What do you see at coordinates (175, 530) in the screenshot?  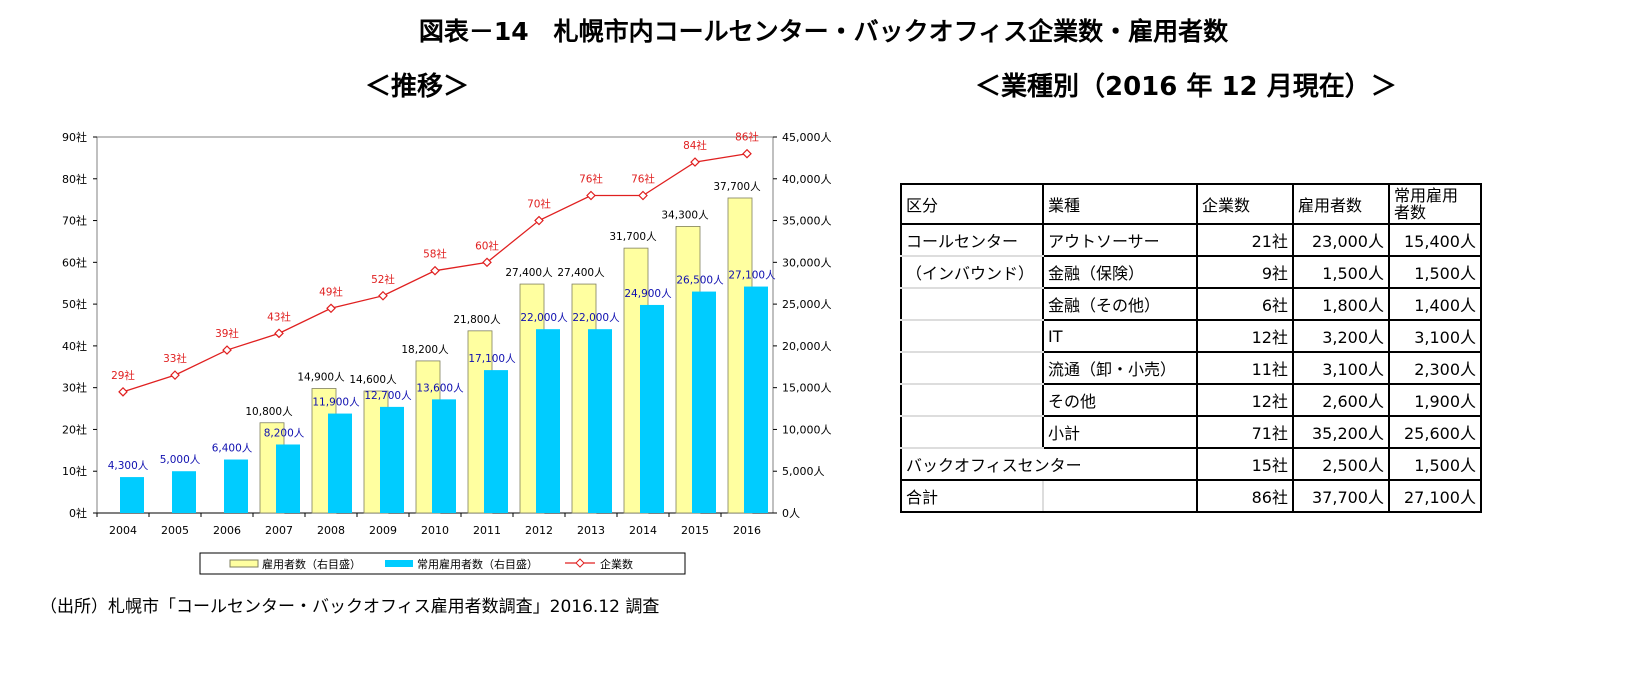 I see `x-tick-label: 2005` at bounding box center [175, 530].